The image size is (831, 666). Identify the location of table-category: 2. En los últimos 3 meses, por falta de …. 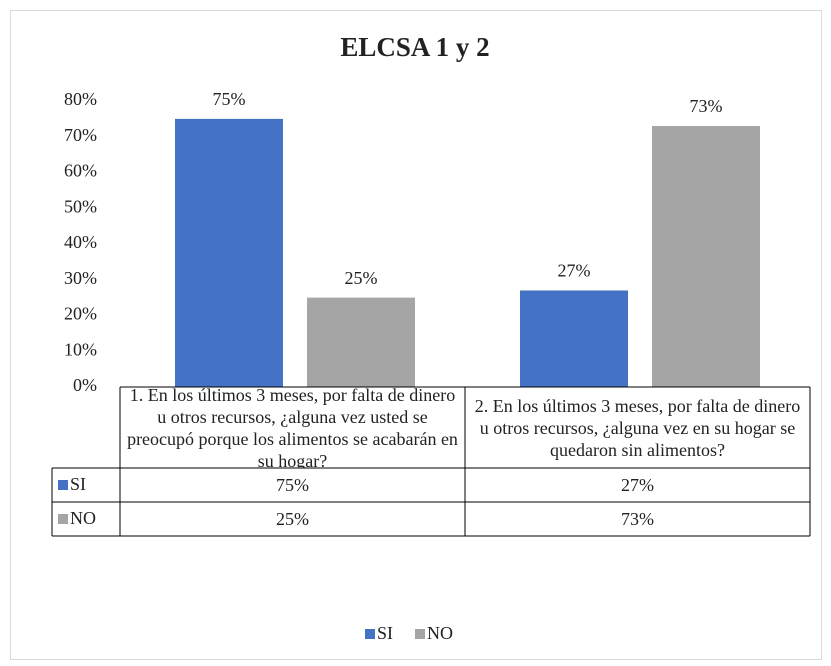
(637, 427).